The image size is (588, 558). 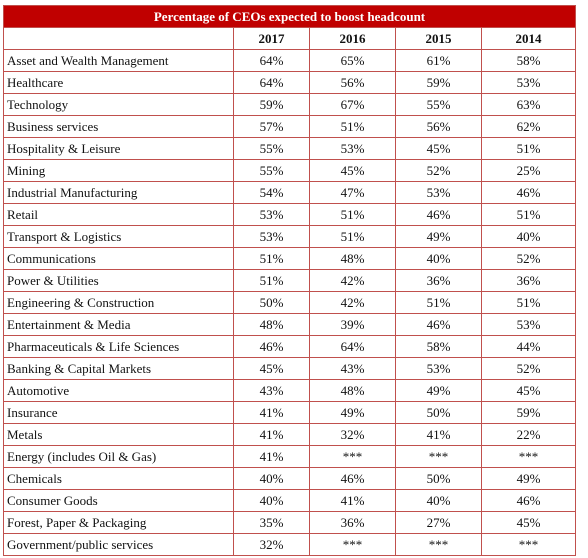 What do you see at coordinates (118, 500) in the screenshot?
I see `sector-name: Consumer Goods` at bounding box center [118, 500].